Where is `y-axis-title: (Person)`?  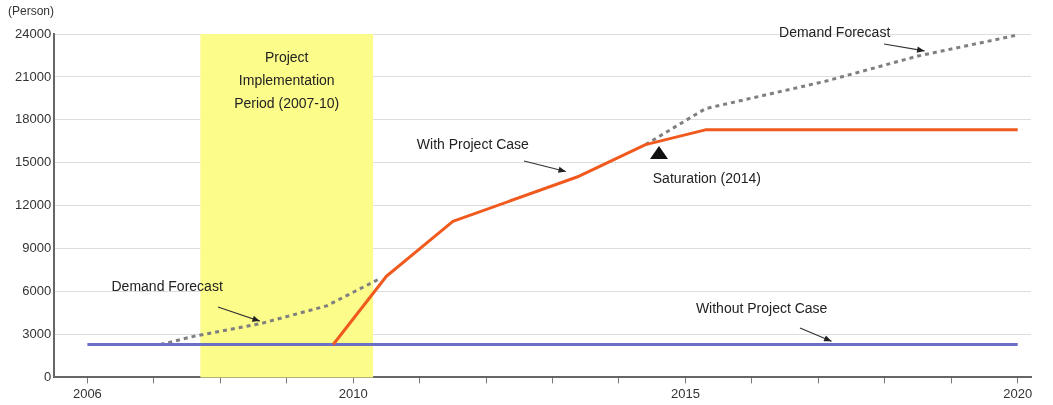 y-axis-title: (Person) is located at coordinates (31, 11).